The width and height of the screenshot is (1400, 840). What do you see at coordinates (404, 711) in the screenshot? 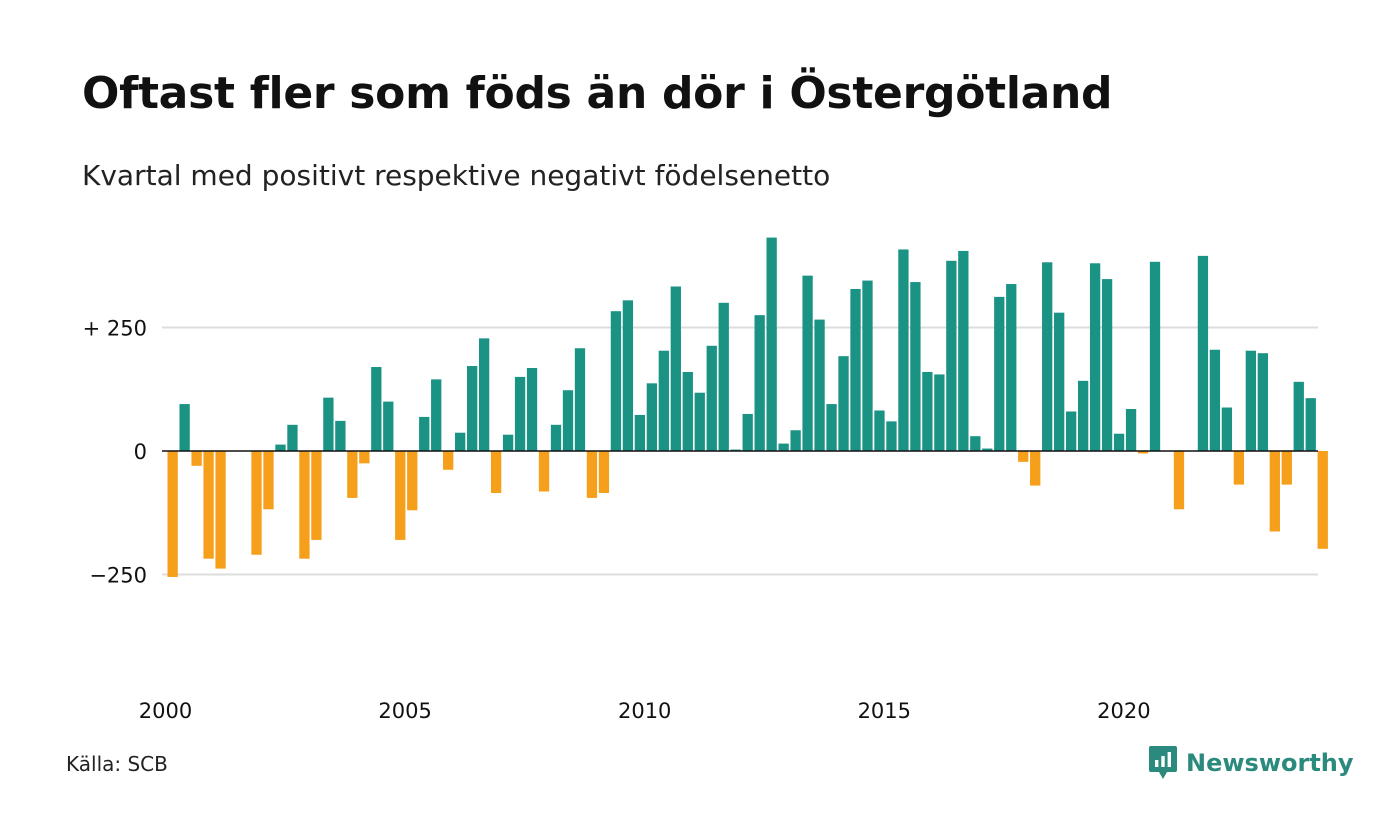
I see `x-tick-label: 2005` at bounding box center [404, 711].